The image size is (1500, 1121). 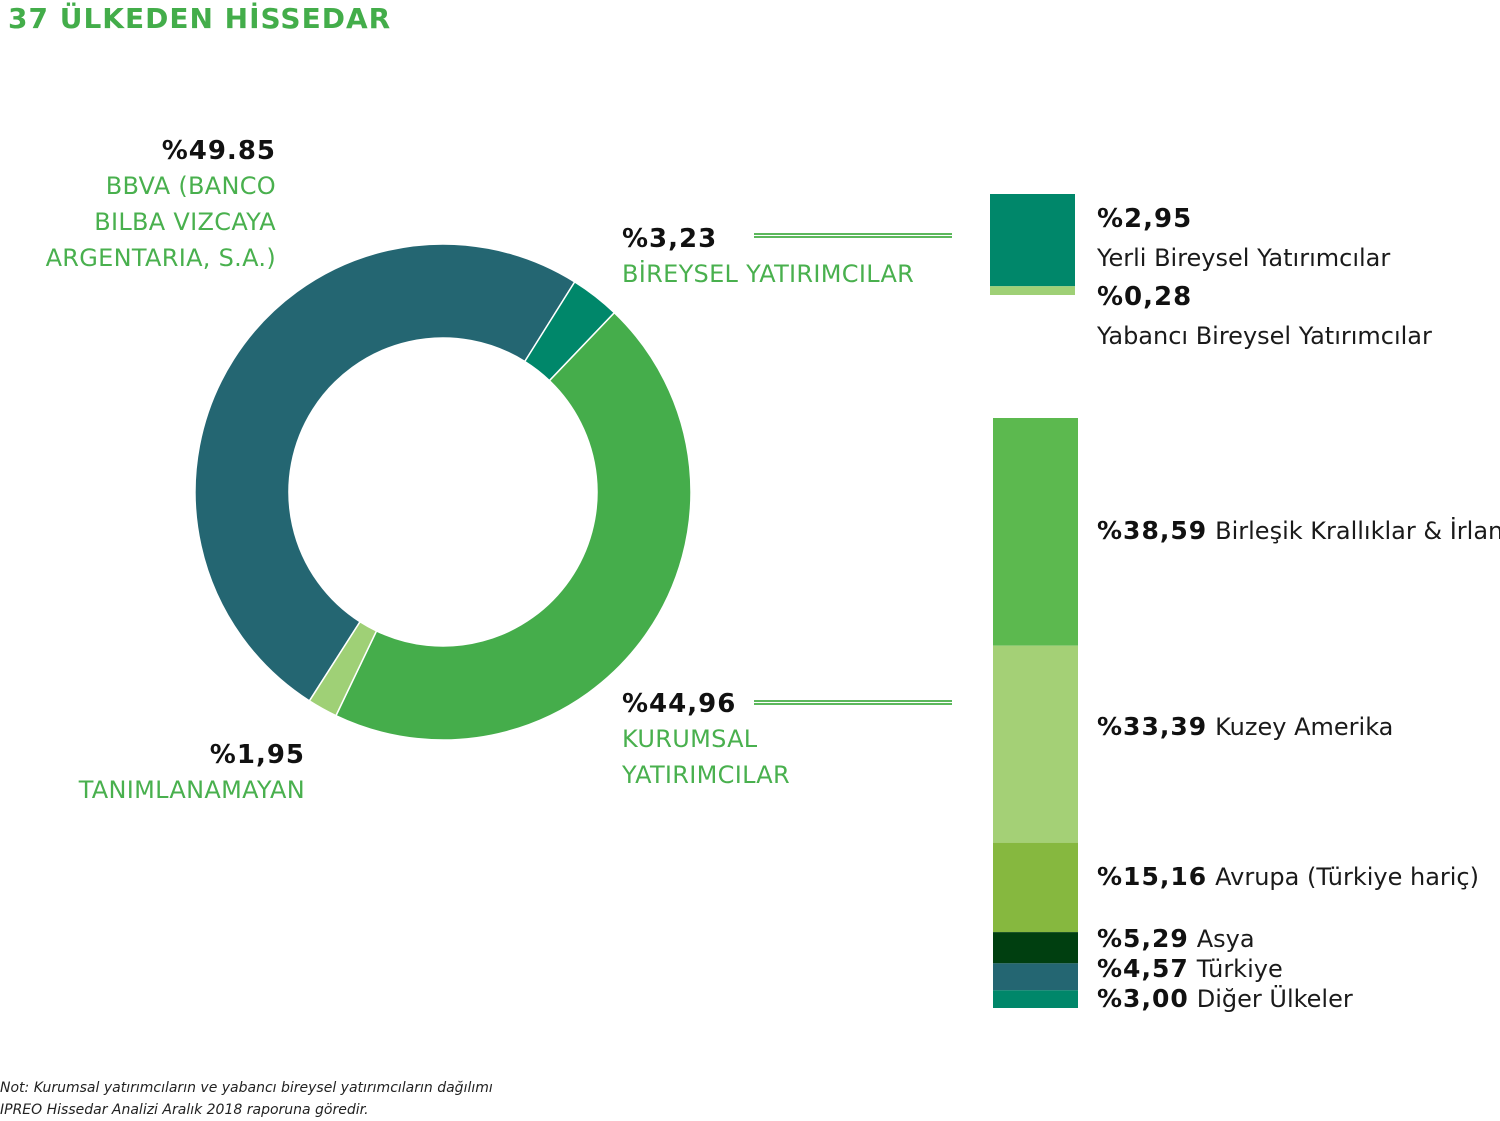 I want to click on yabanci-bireysel-label: Yabancı Bireysel Yatırımcılar, so click(x=1264, y=336).